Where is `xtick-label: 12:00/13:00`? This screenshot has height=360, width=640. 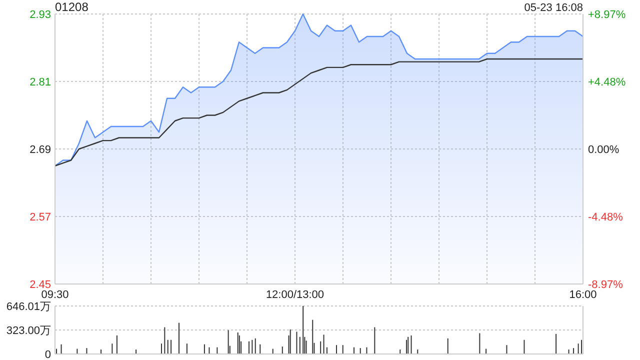
xtick-label: 12:00/13:00 is located at coordinates (295, 295).